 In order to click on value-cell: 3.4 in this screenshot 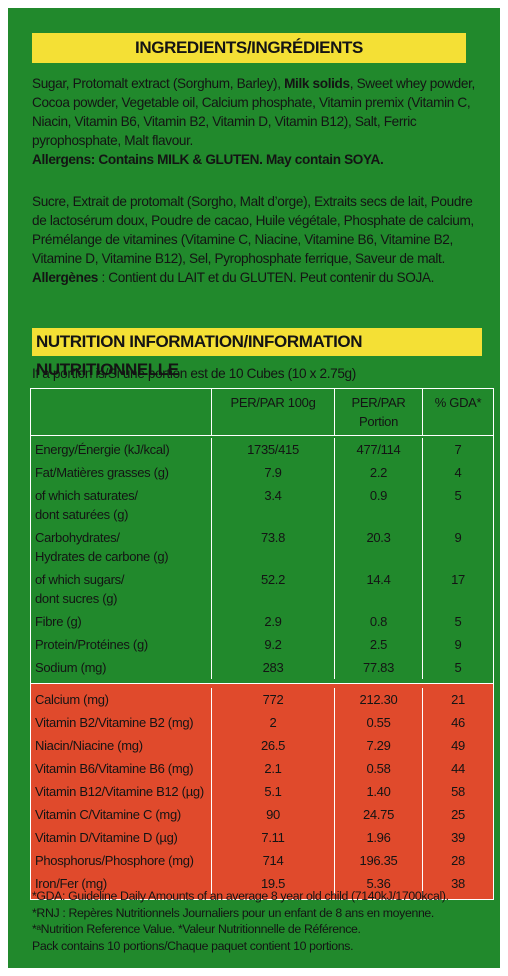, I will do `click(272, 505)`.